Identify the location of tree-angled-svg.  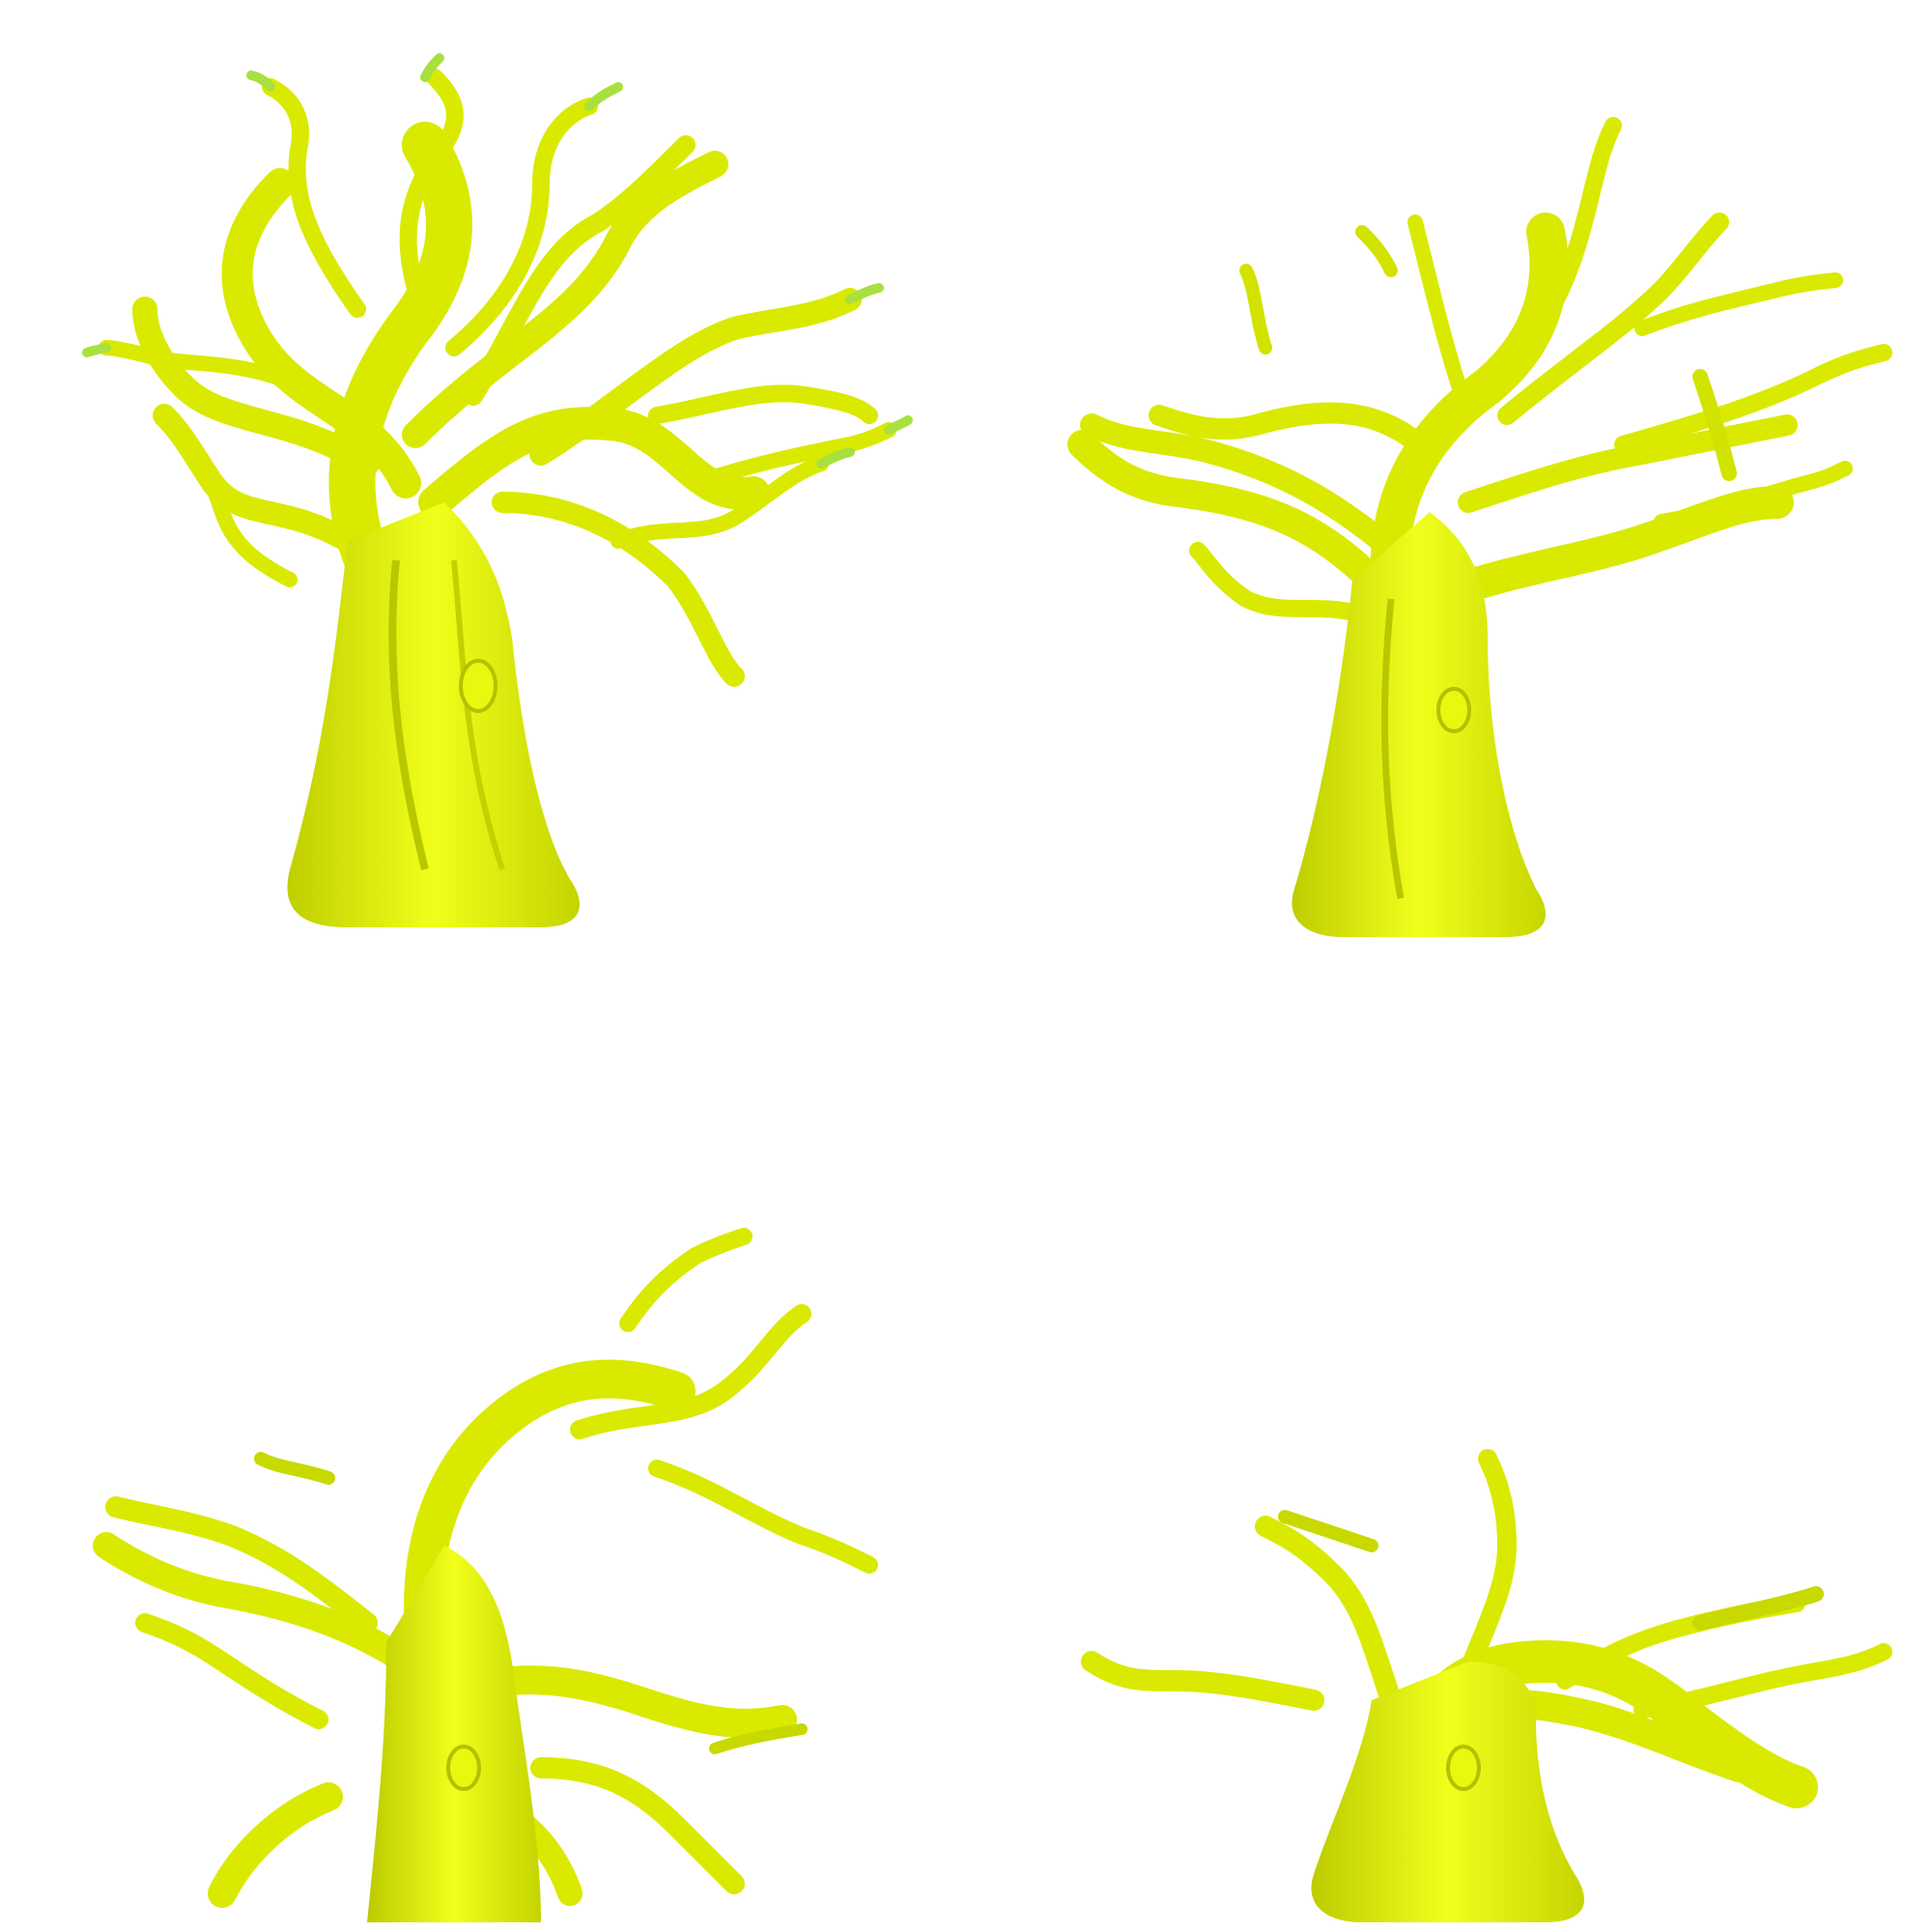
(485, 1575).